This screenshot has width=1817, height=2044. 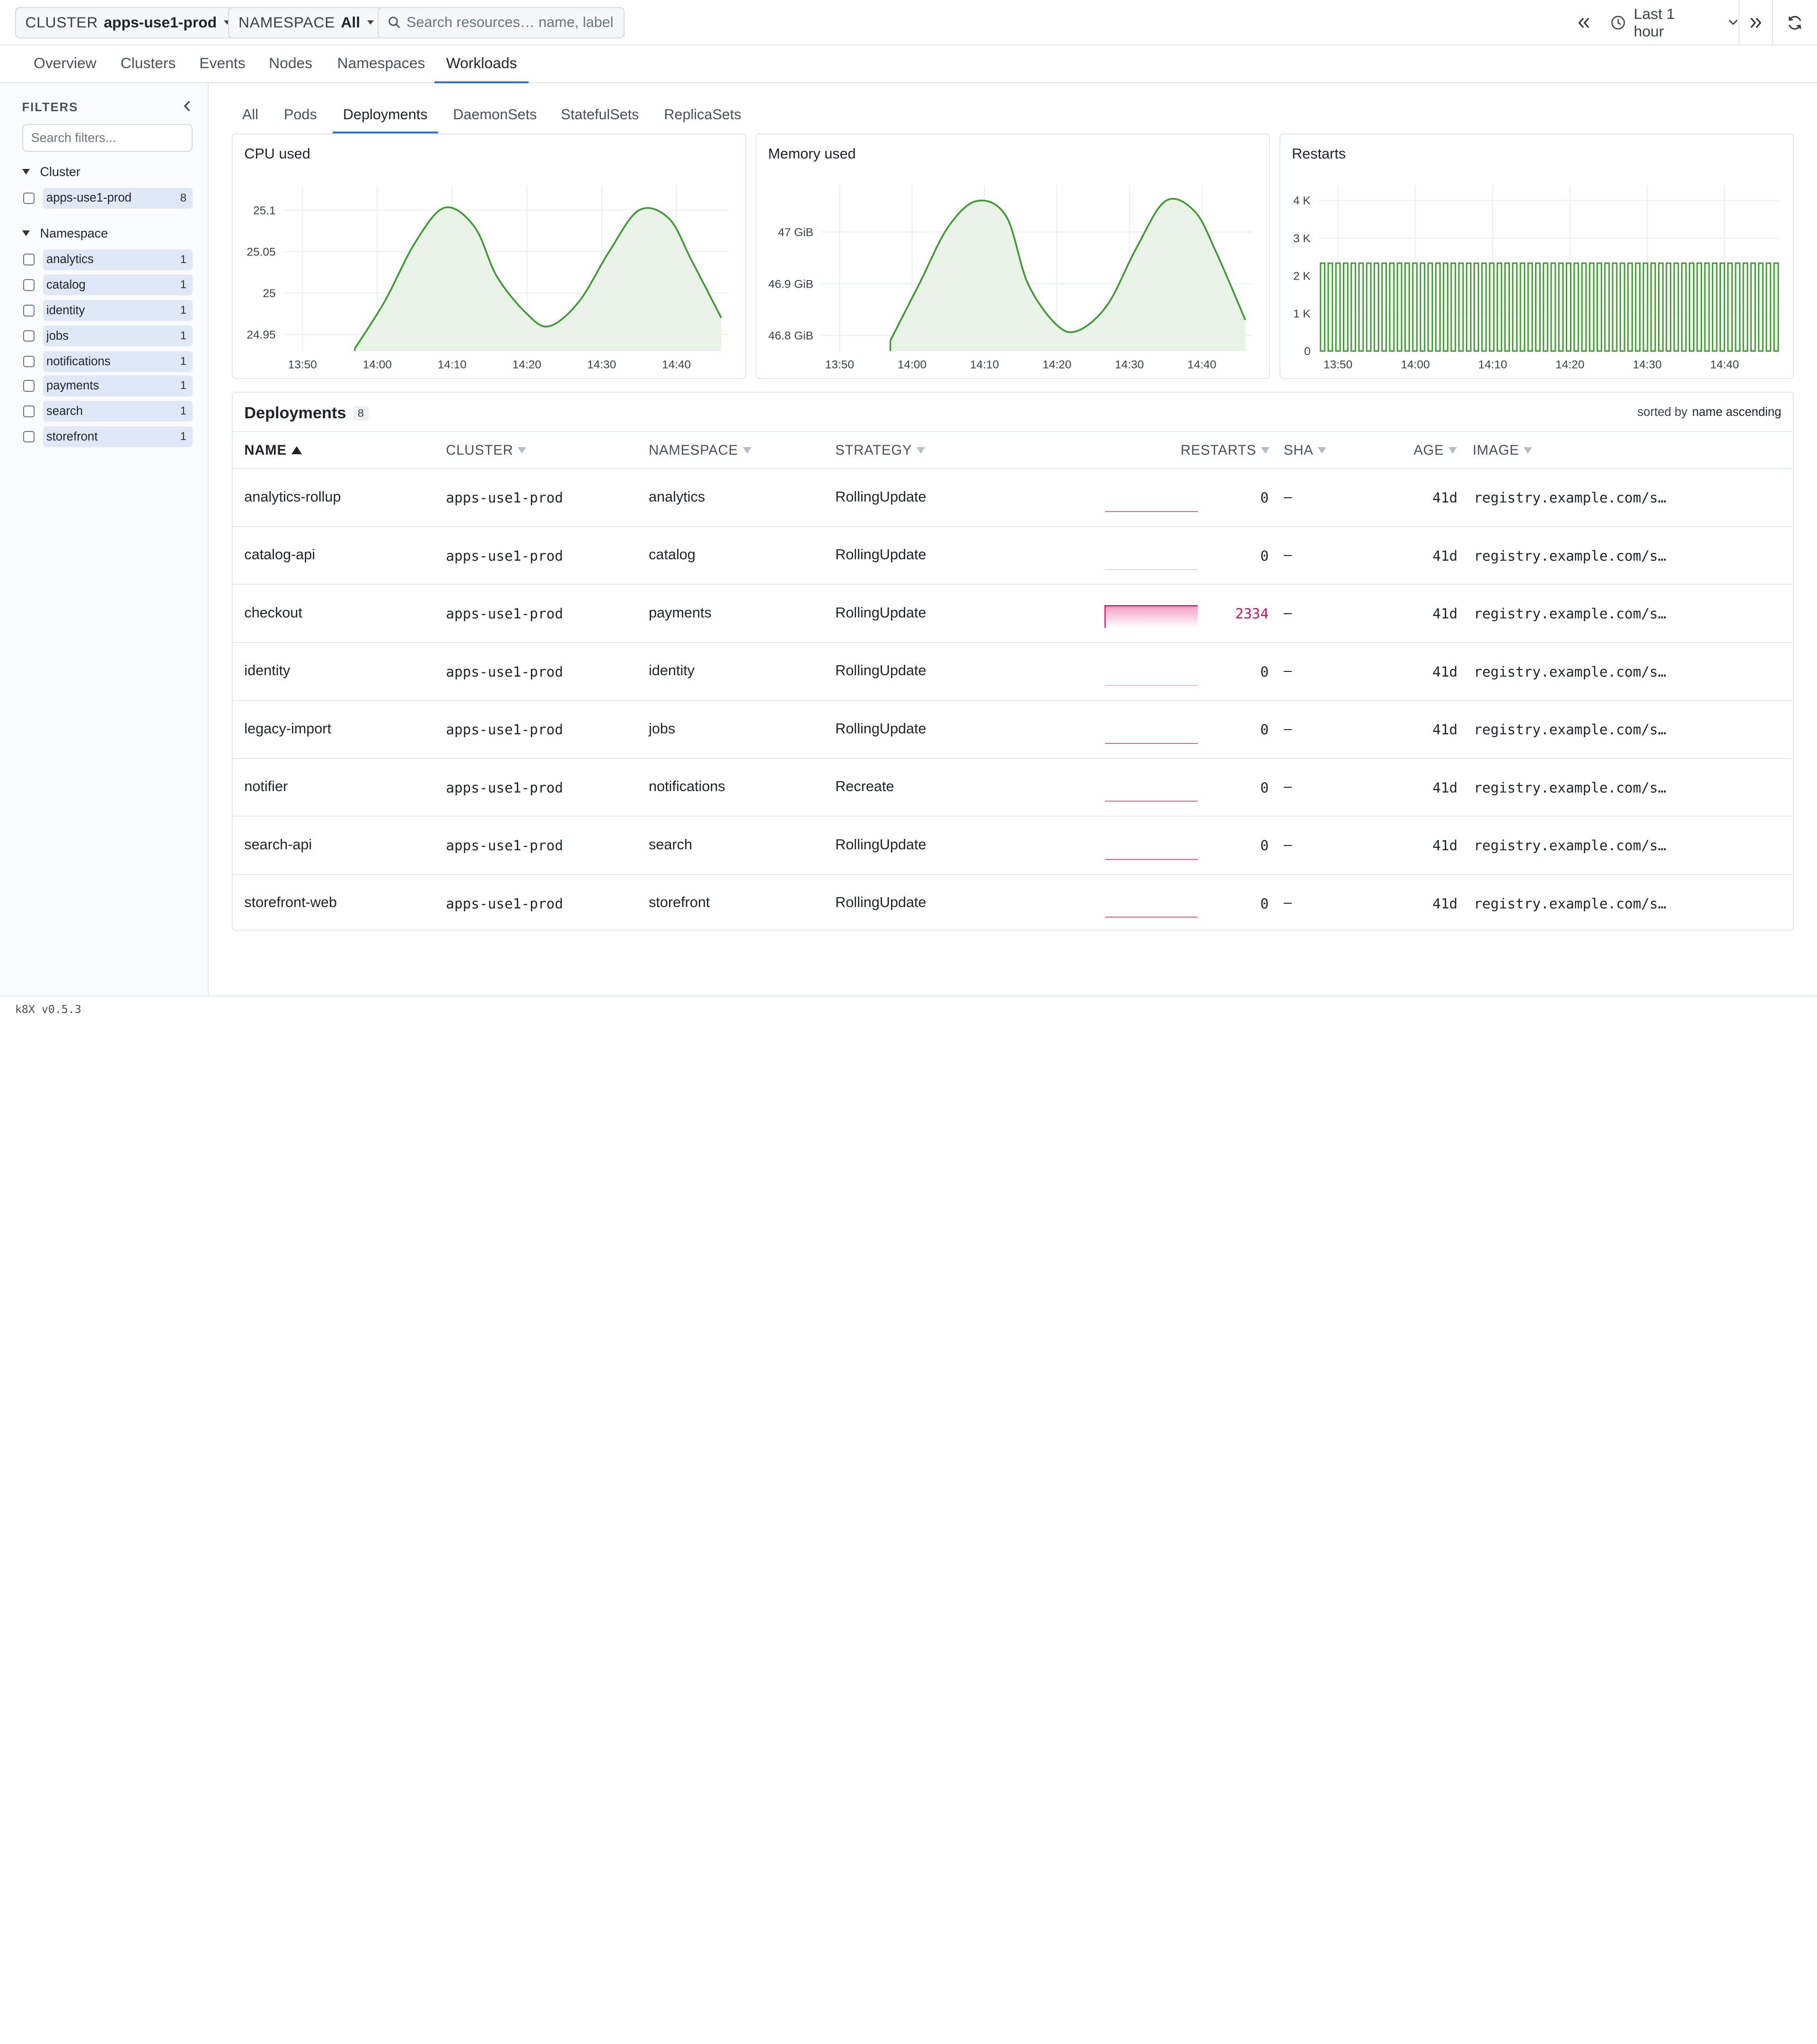 I want to click on filter-item-analytics: analytics 1, so click(x=107, y=259).